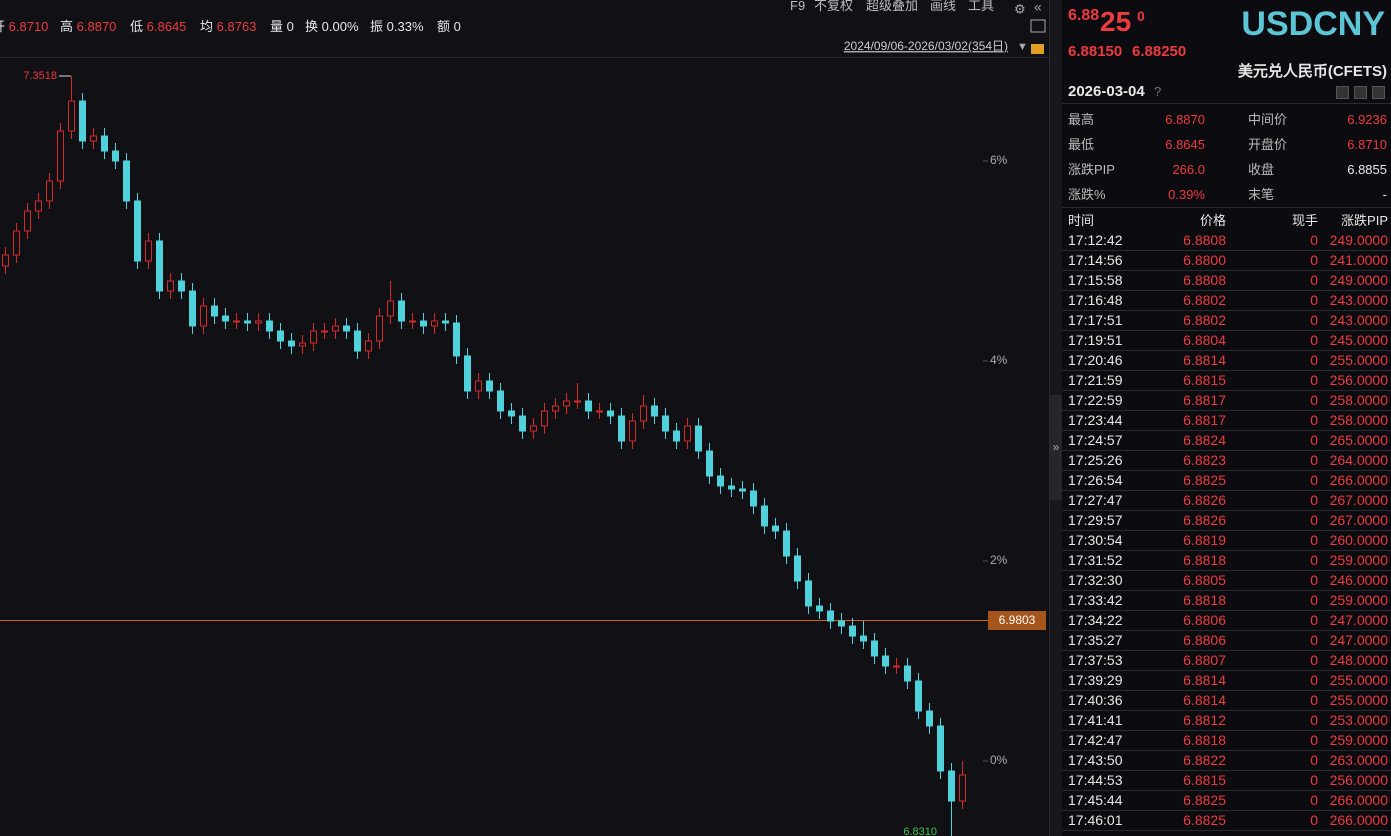  I want to click on tick-time: 17:21:59, so click(1095, 380).